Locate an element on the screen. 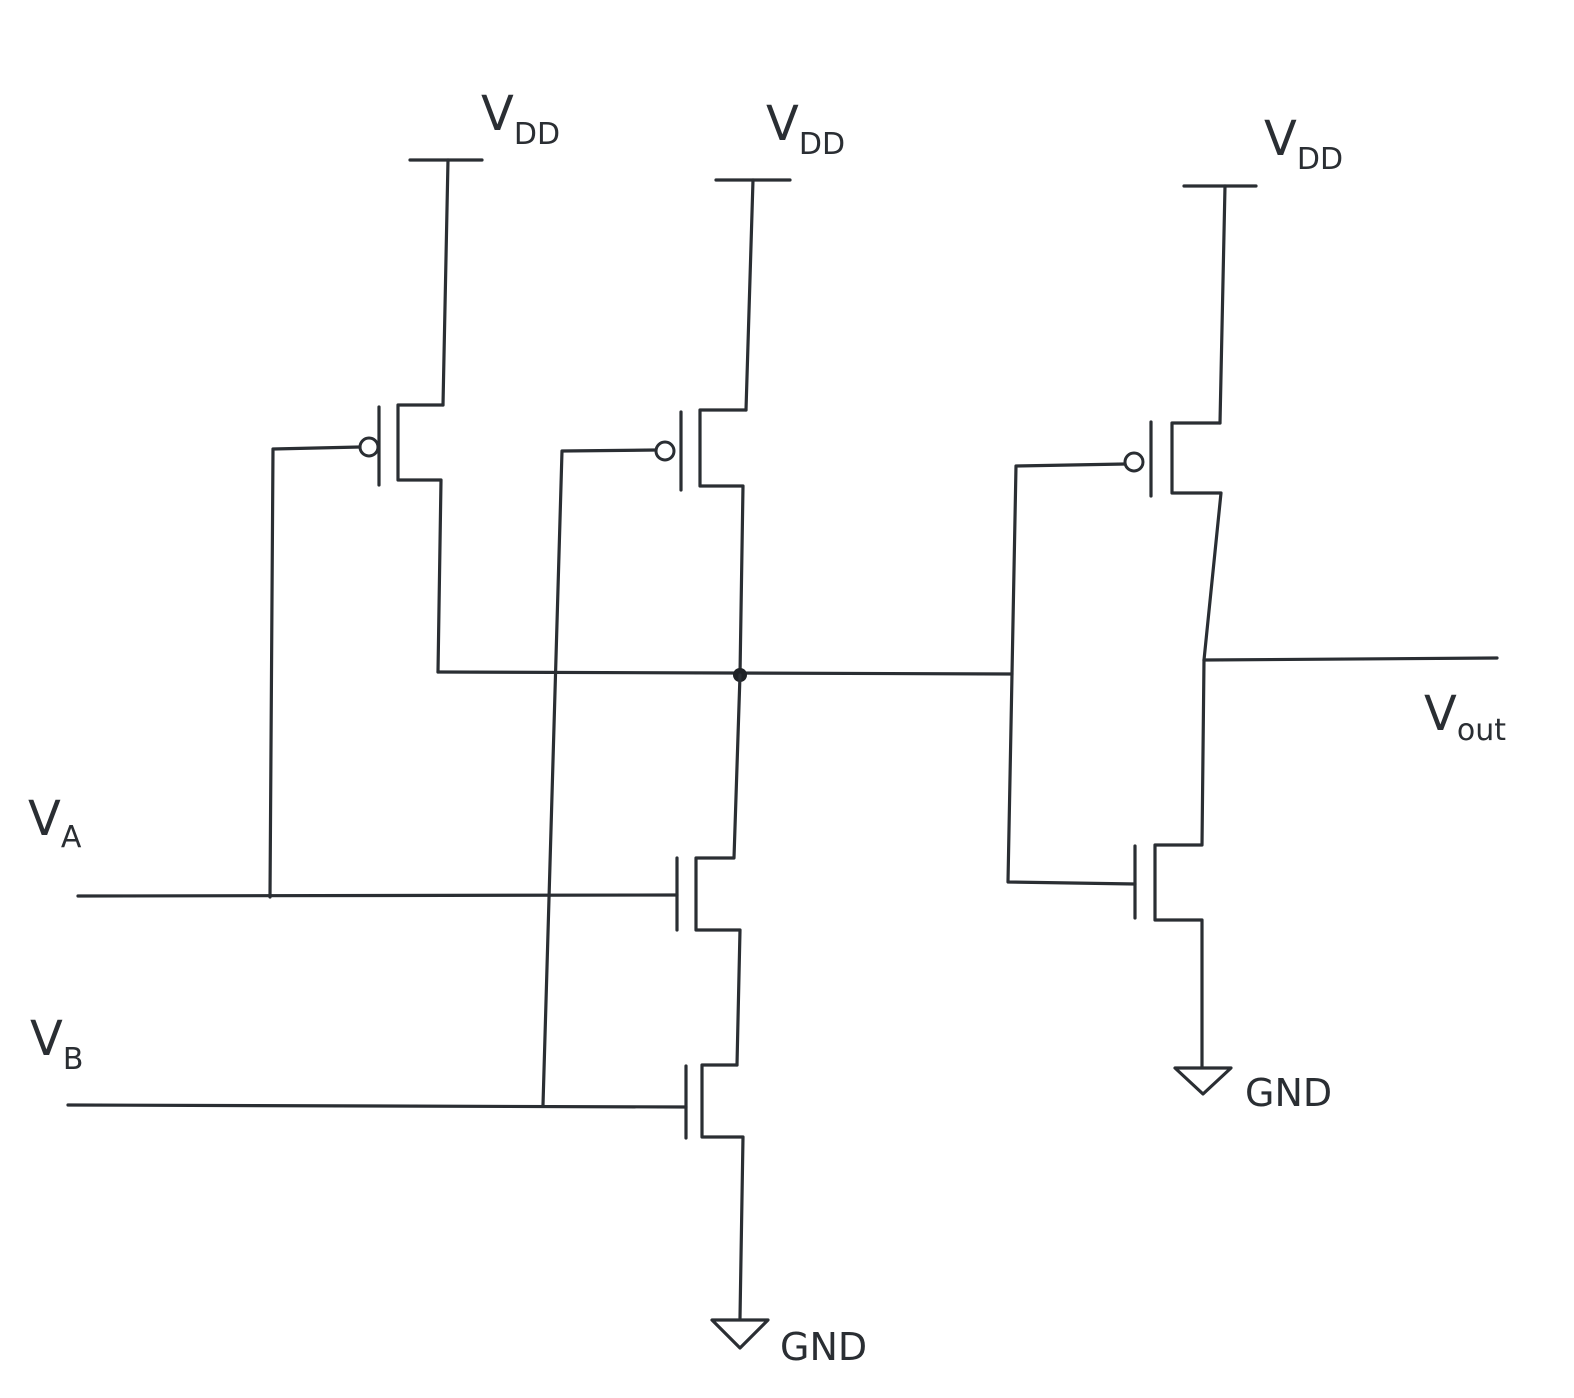 This screenshot has width=1574, height=1398. input-label-b: VB is located at coordinates (56, 1044).